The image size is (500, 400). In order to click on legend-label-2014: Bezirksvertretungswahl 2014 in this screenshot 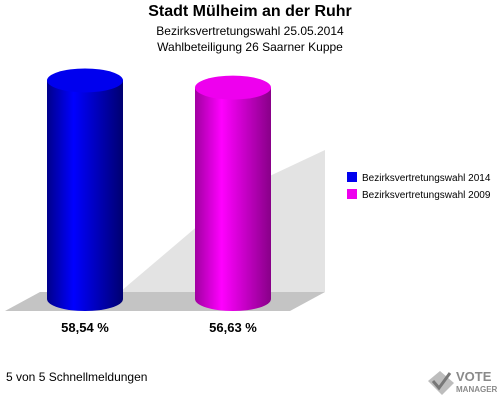, I will do `click(426, 178)`.